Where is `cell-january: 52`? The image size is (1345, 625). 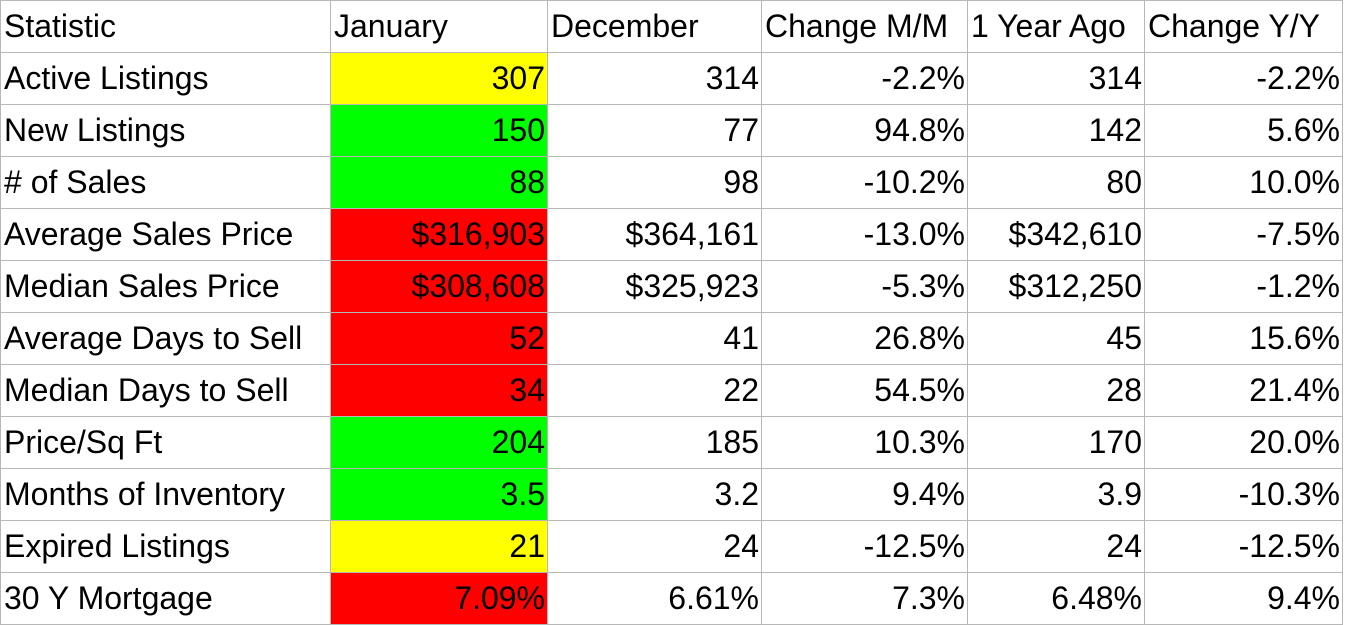
cell-january: 52 is located at coordinates (439, 338).